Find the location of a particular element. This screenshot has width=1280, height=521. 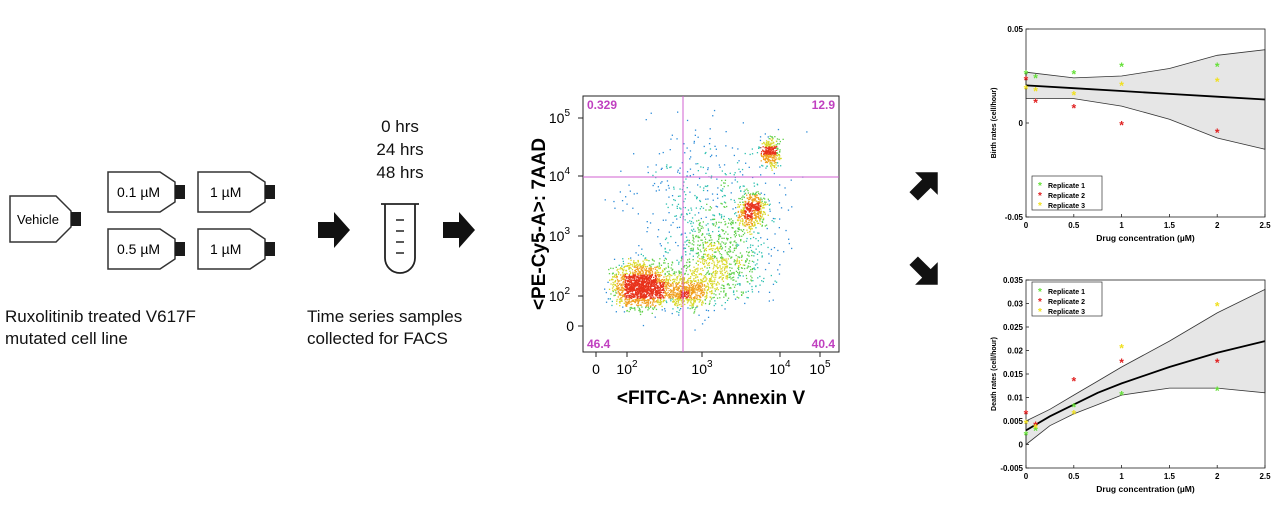

y-tick-label: 0.025 is located at coordinates (1013, 327).